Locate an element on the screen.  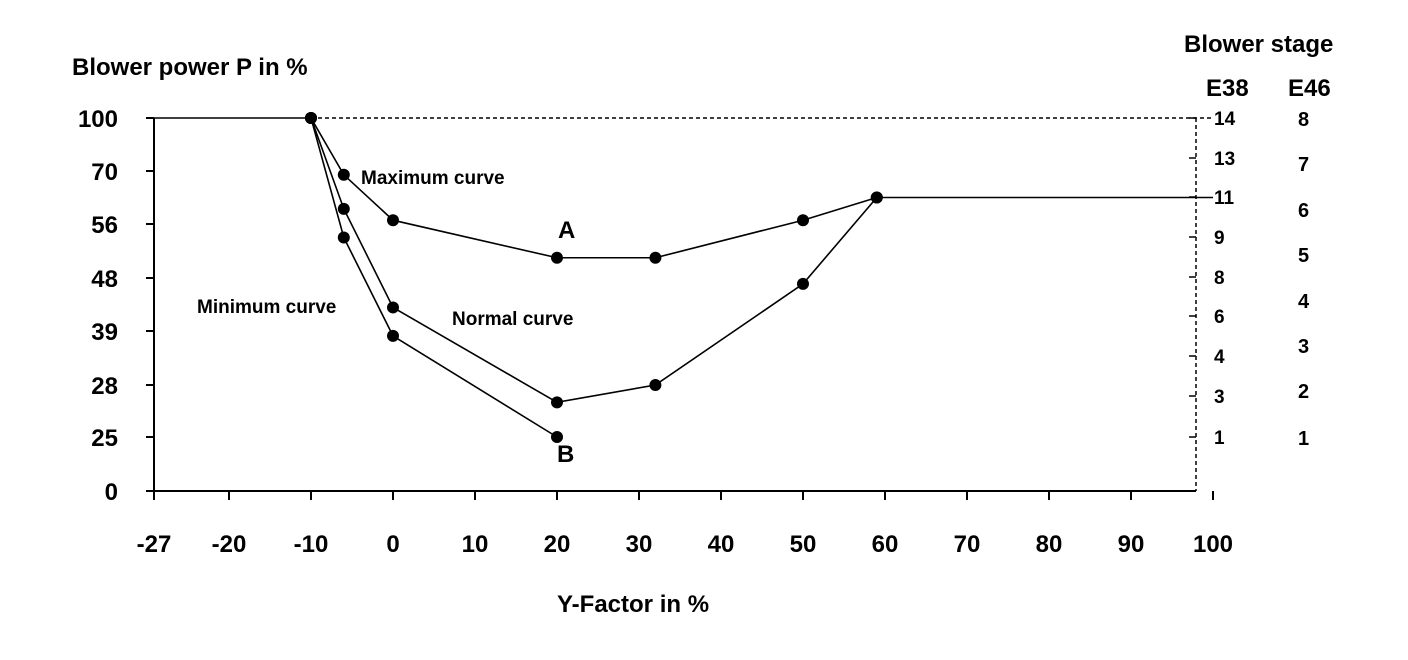
y-axis-title: Blower power P in % is located at coordinates (190, 67).